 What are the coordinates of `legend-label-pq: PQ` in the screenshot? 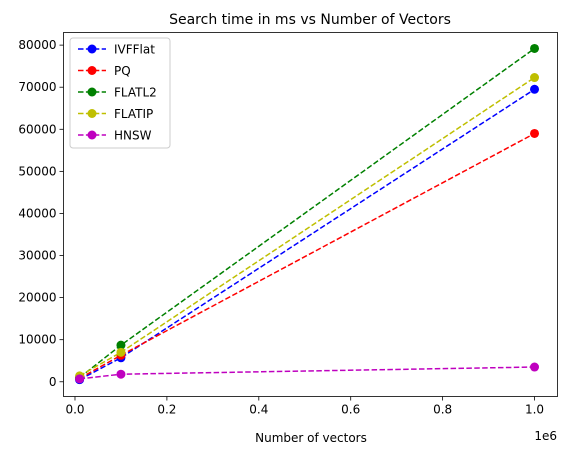 It's located at (122, 71).